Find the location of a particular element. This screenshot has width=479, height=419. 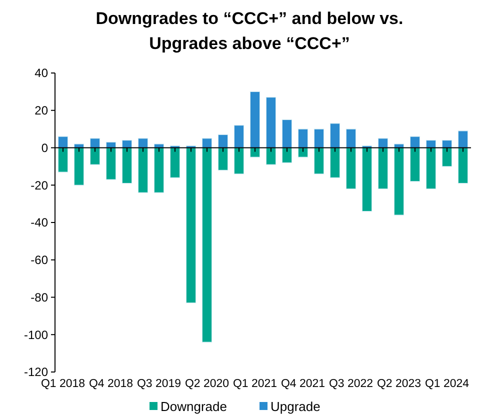

legend-label: Upgrade is located at coordinates (295, 406).